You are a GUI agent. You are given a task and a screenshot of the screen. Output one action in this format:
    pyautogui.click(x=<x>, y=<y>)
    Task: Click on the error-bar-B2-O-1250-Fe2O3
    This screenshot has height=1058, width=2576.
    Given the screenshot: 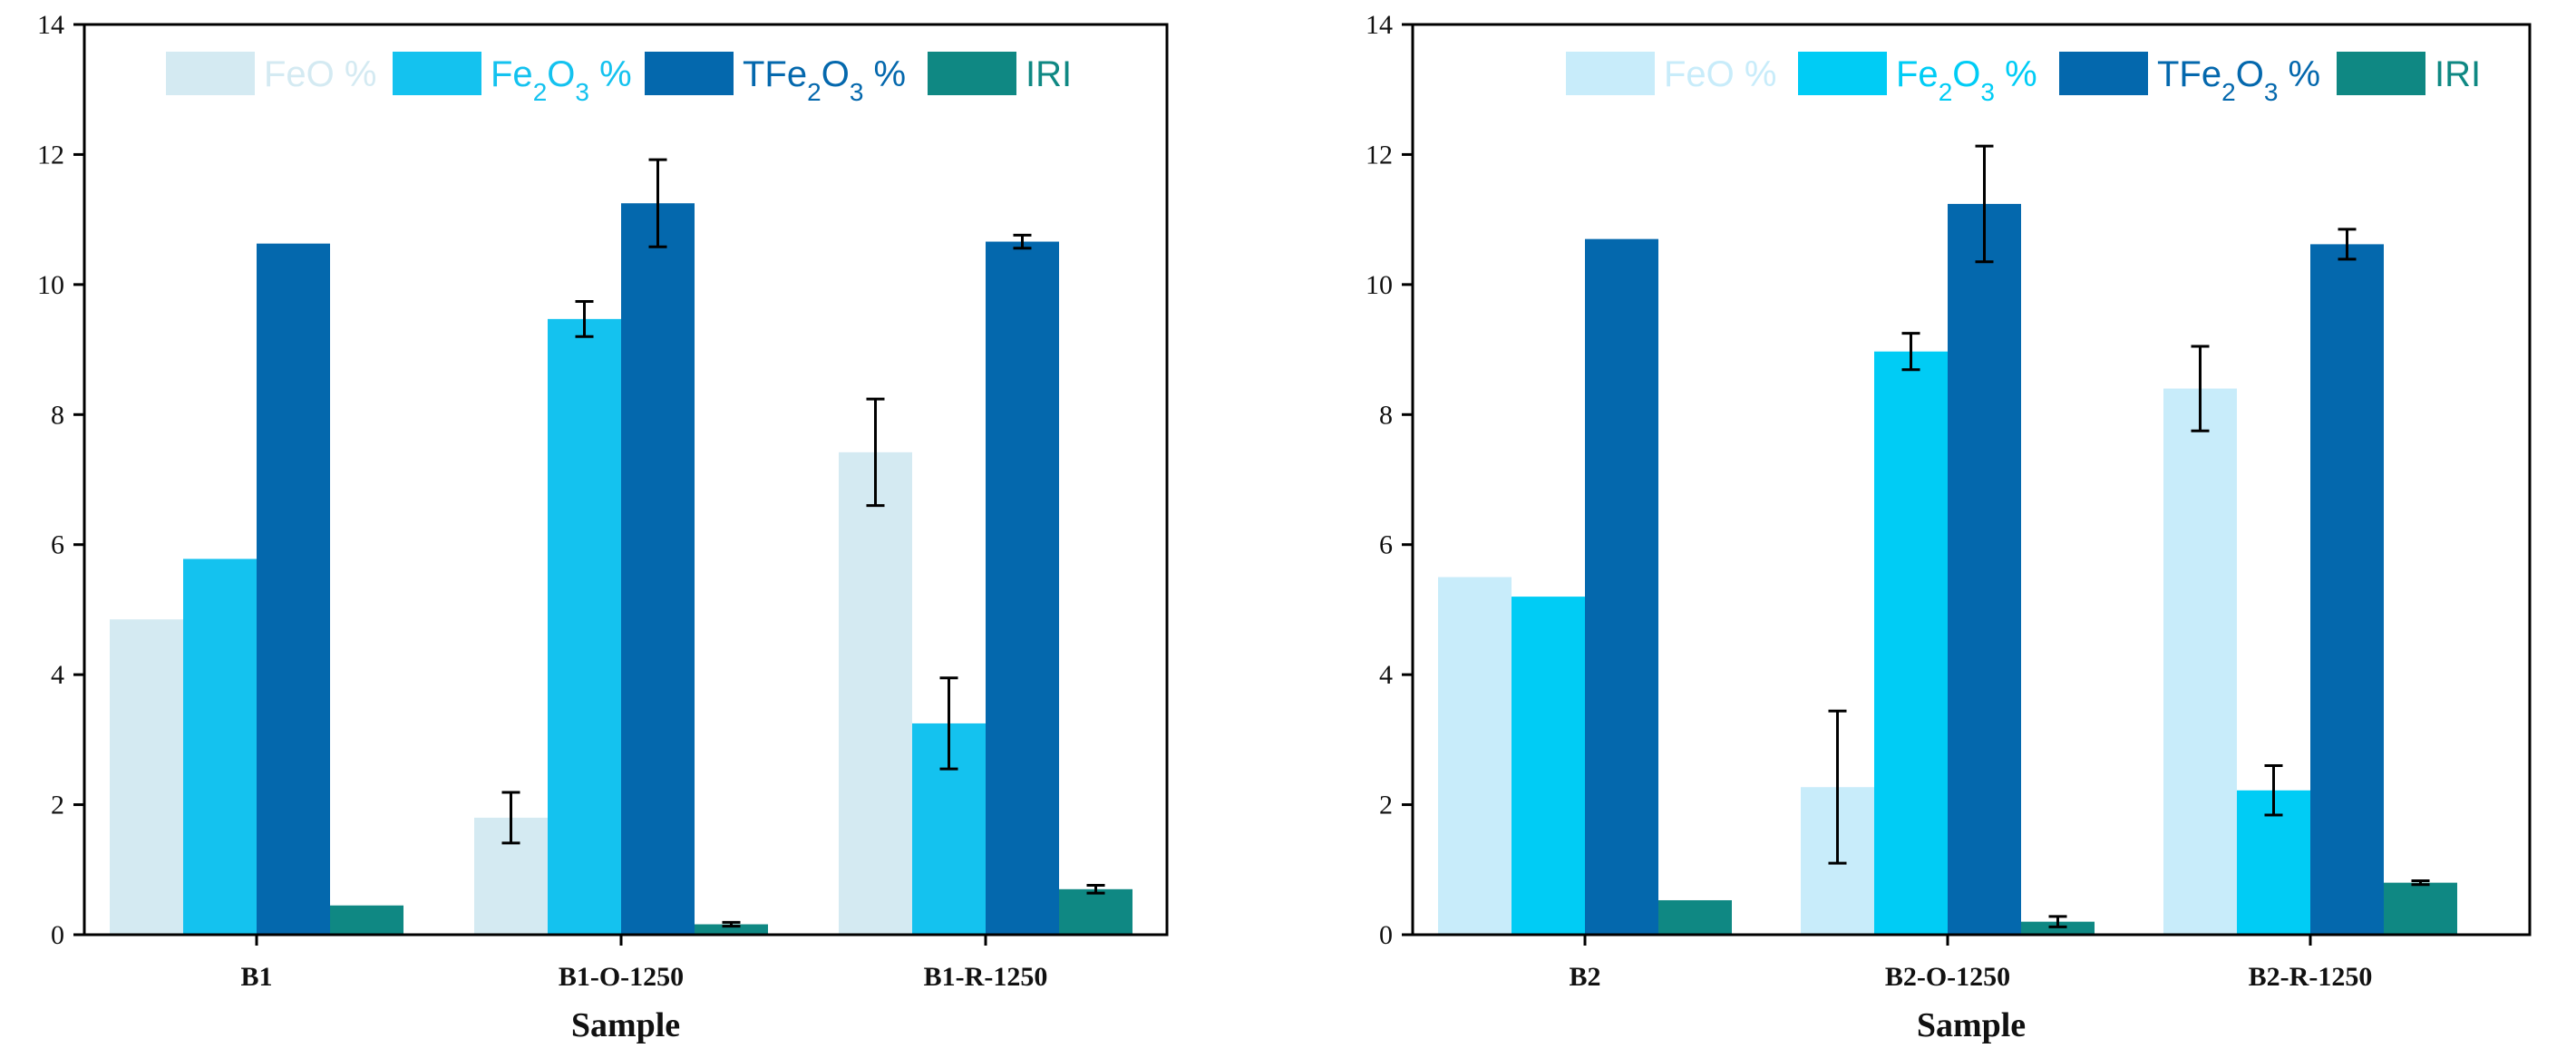 What is the action you would take?
    pyautogui.click(x=1910, y=352)
    